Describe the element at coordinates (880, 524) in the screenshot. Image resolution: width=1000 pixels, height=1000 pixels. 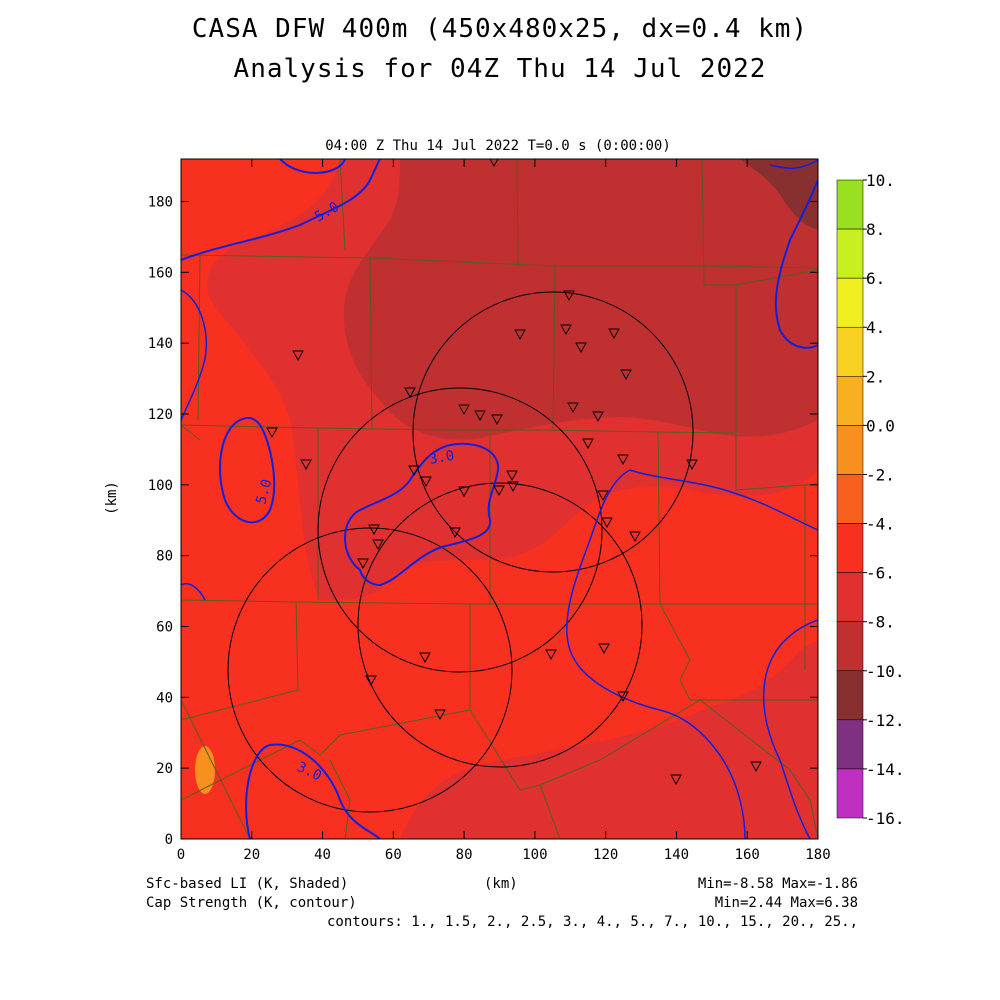
I see `colorbar-label: -4.` at that location.